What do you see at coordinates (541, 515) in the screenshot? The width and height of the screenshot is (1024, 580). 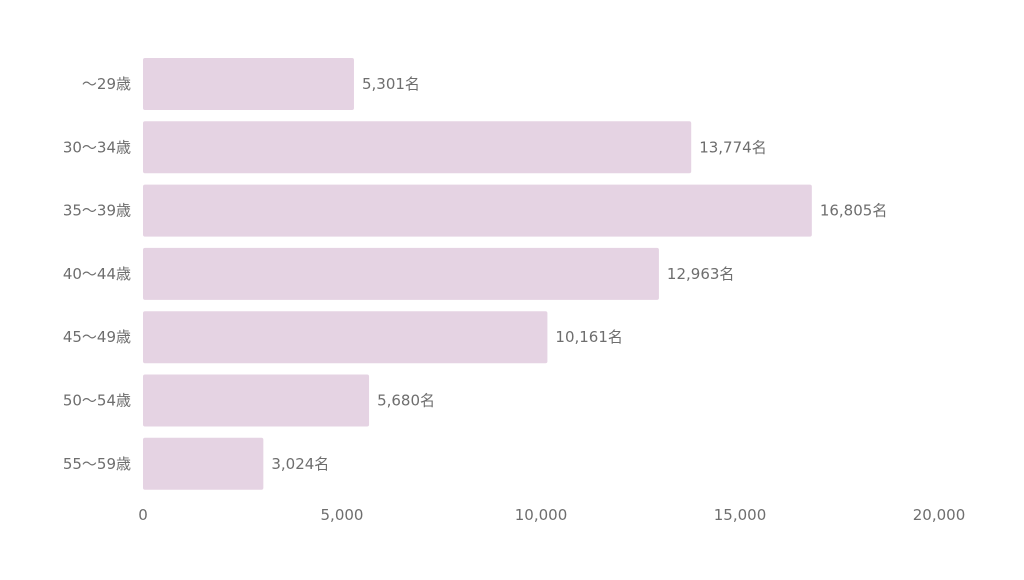 I see `x-tick-label-2: 10,000` at bounding box center [541, 515].